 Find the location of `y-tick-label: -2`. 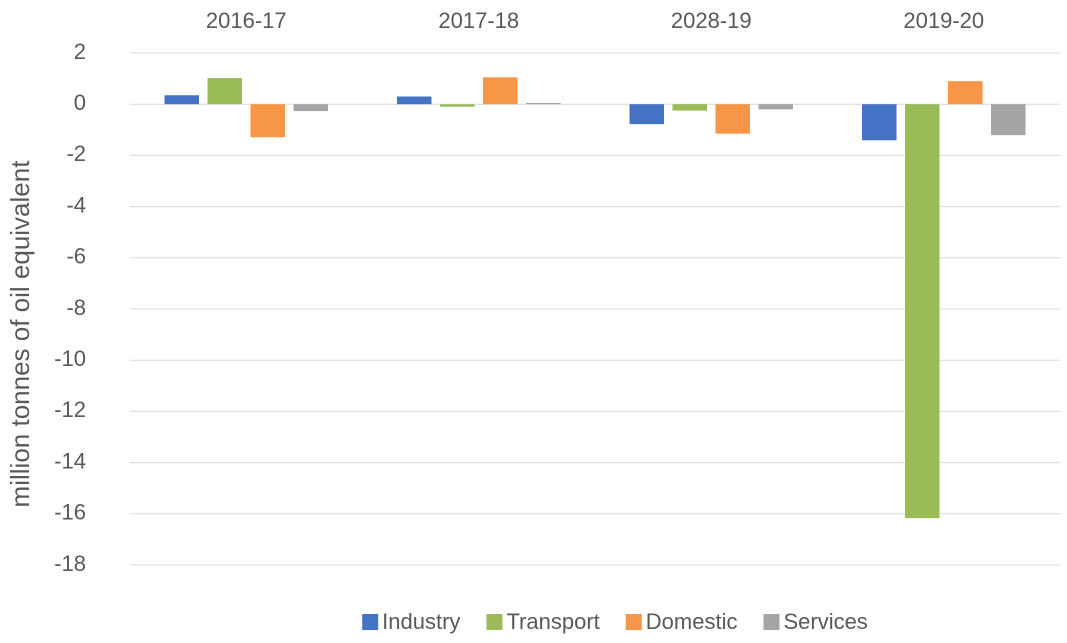

y-tick-label: -2 is located at coordinates (76, 153).